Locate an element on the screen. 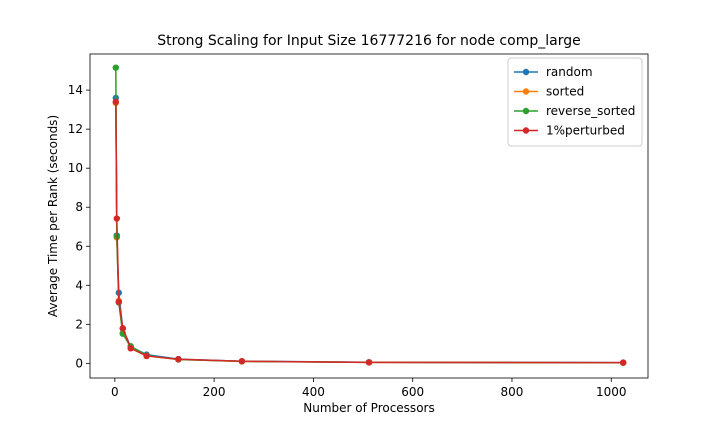 Image resolution: width=720 pixels, height=432 pixels. y-tick-label: 4 is located at coordinates (79, 285).